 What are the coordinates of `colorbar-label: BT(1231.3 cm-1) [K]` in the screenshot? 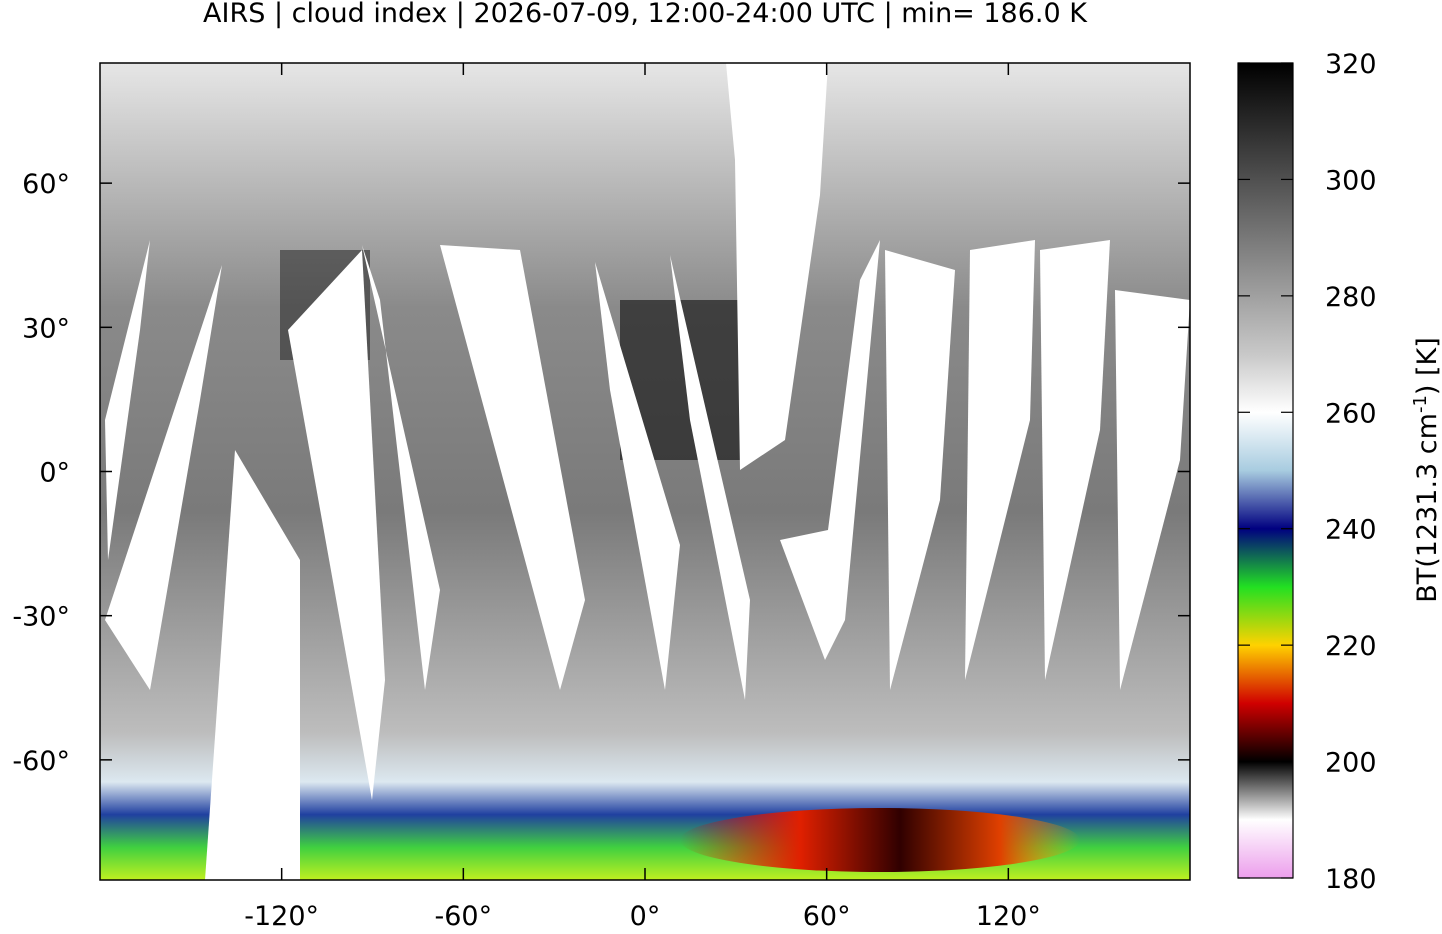 It's located at (1426, 470).